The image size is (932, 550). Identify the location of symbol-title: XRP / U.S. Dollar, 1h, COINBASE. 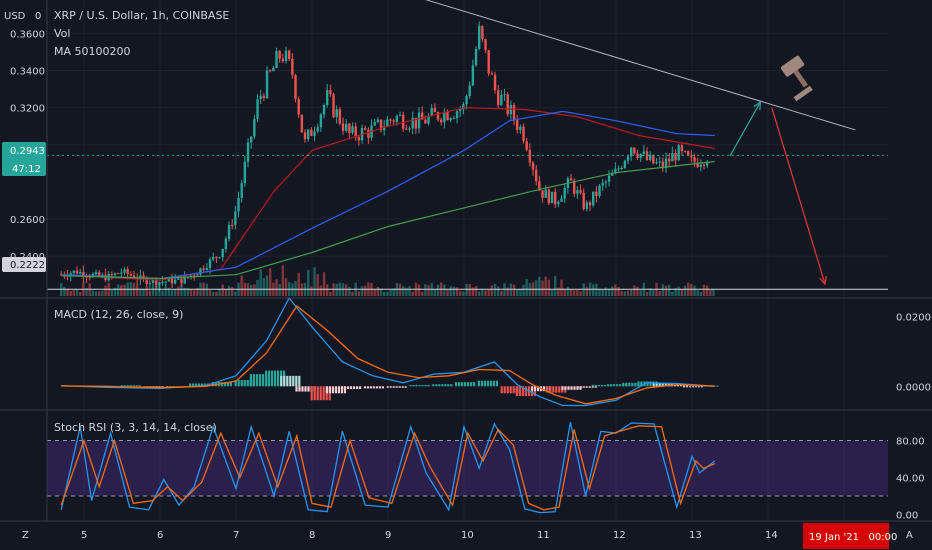
(141, 15).